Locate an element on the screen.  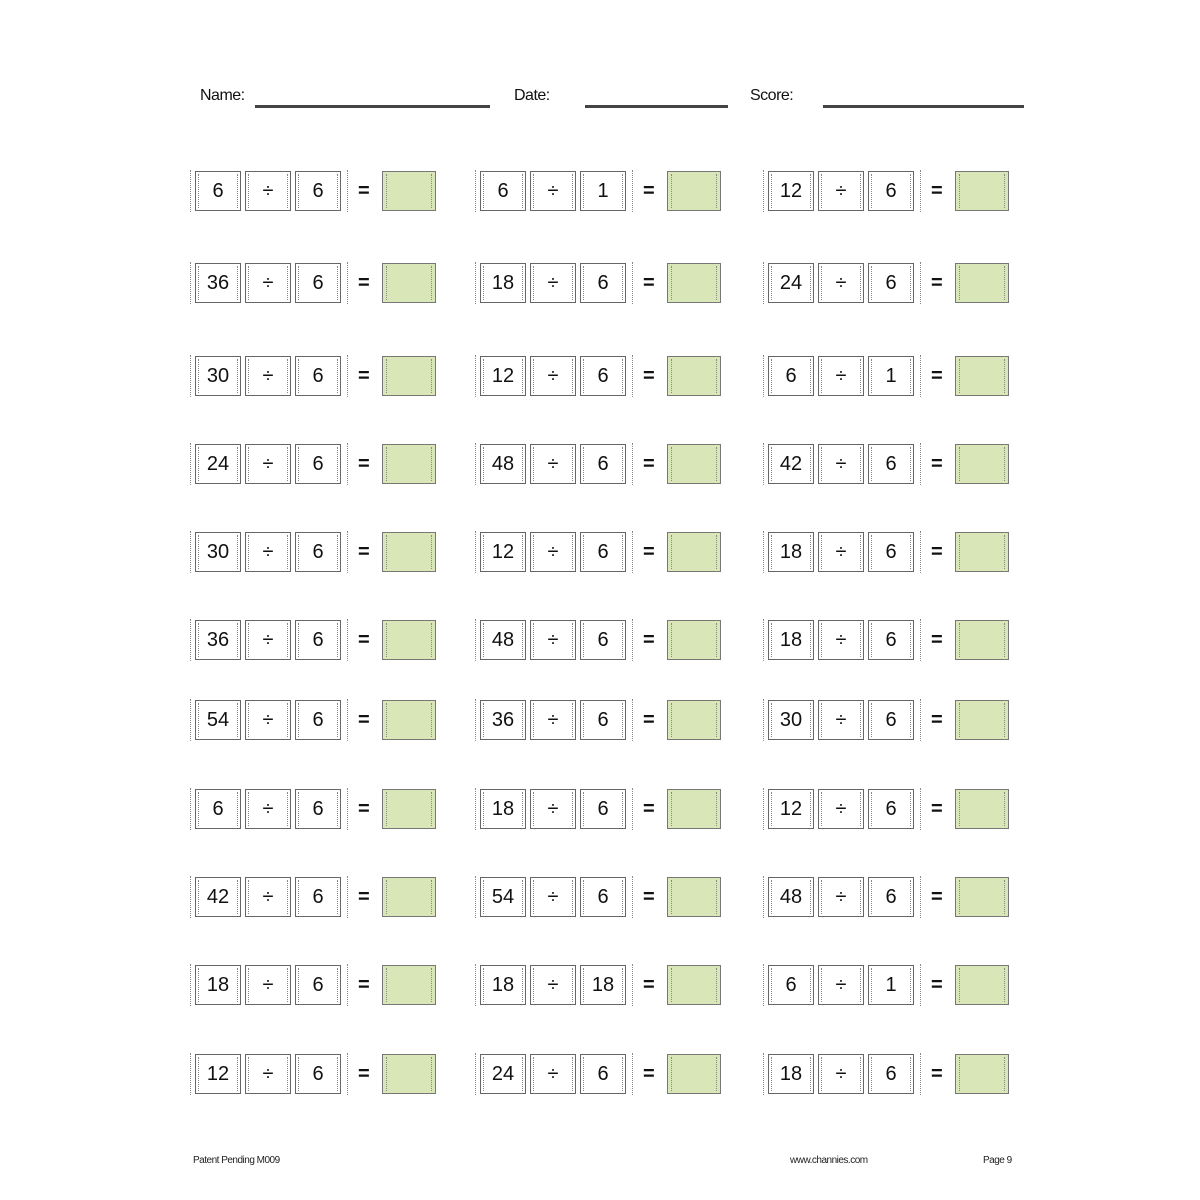
dividend-value: 18 is located at coordinates (791, 639).